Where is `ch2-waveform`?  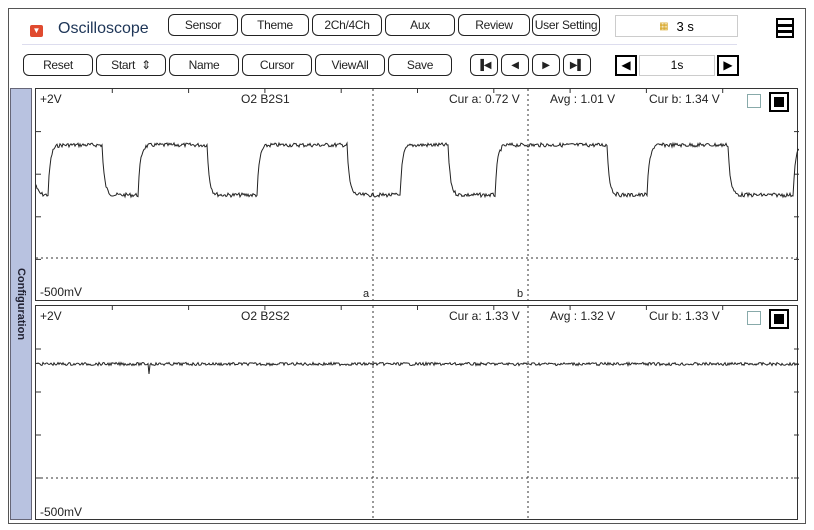 ch2-waveform is located at coordinates (417, 368).